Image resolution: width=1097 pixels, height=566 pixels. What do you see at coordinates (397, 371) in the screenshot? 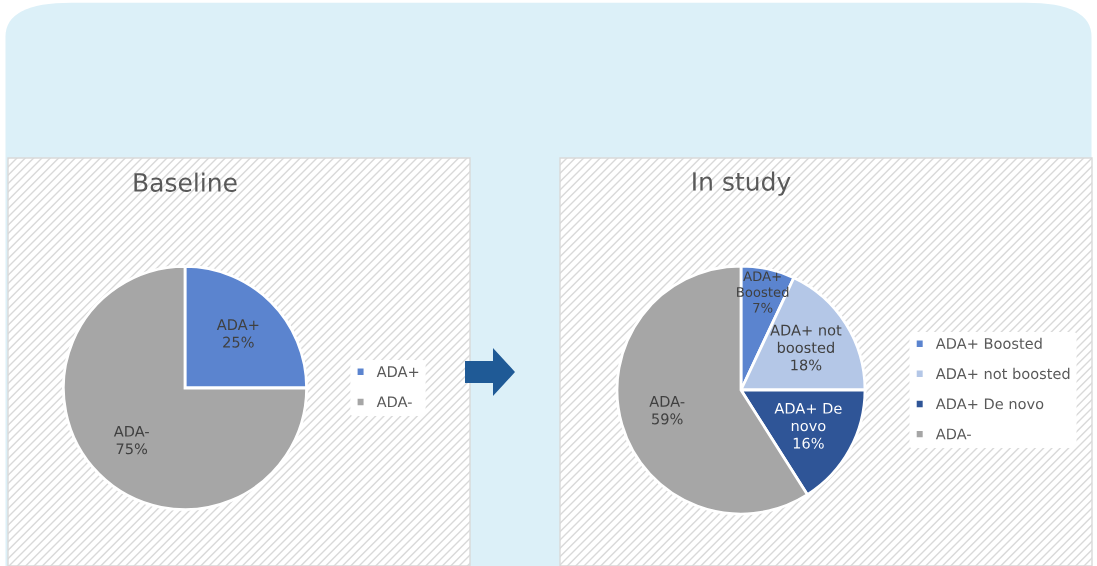
I see `legend-label: ADA+` at bounding box center [397, 371].